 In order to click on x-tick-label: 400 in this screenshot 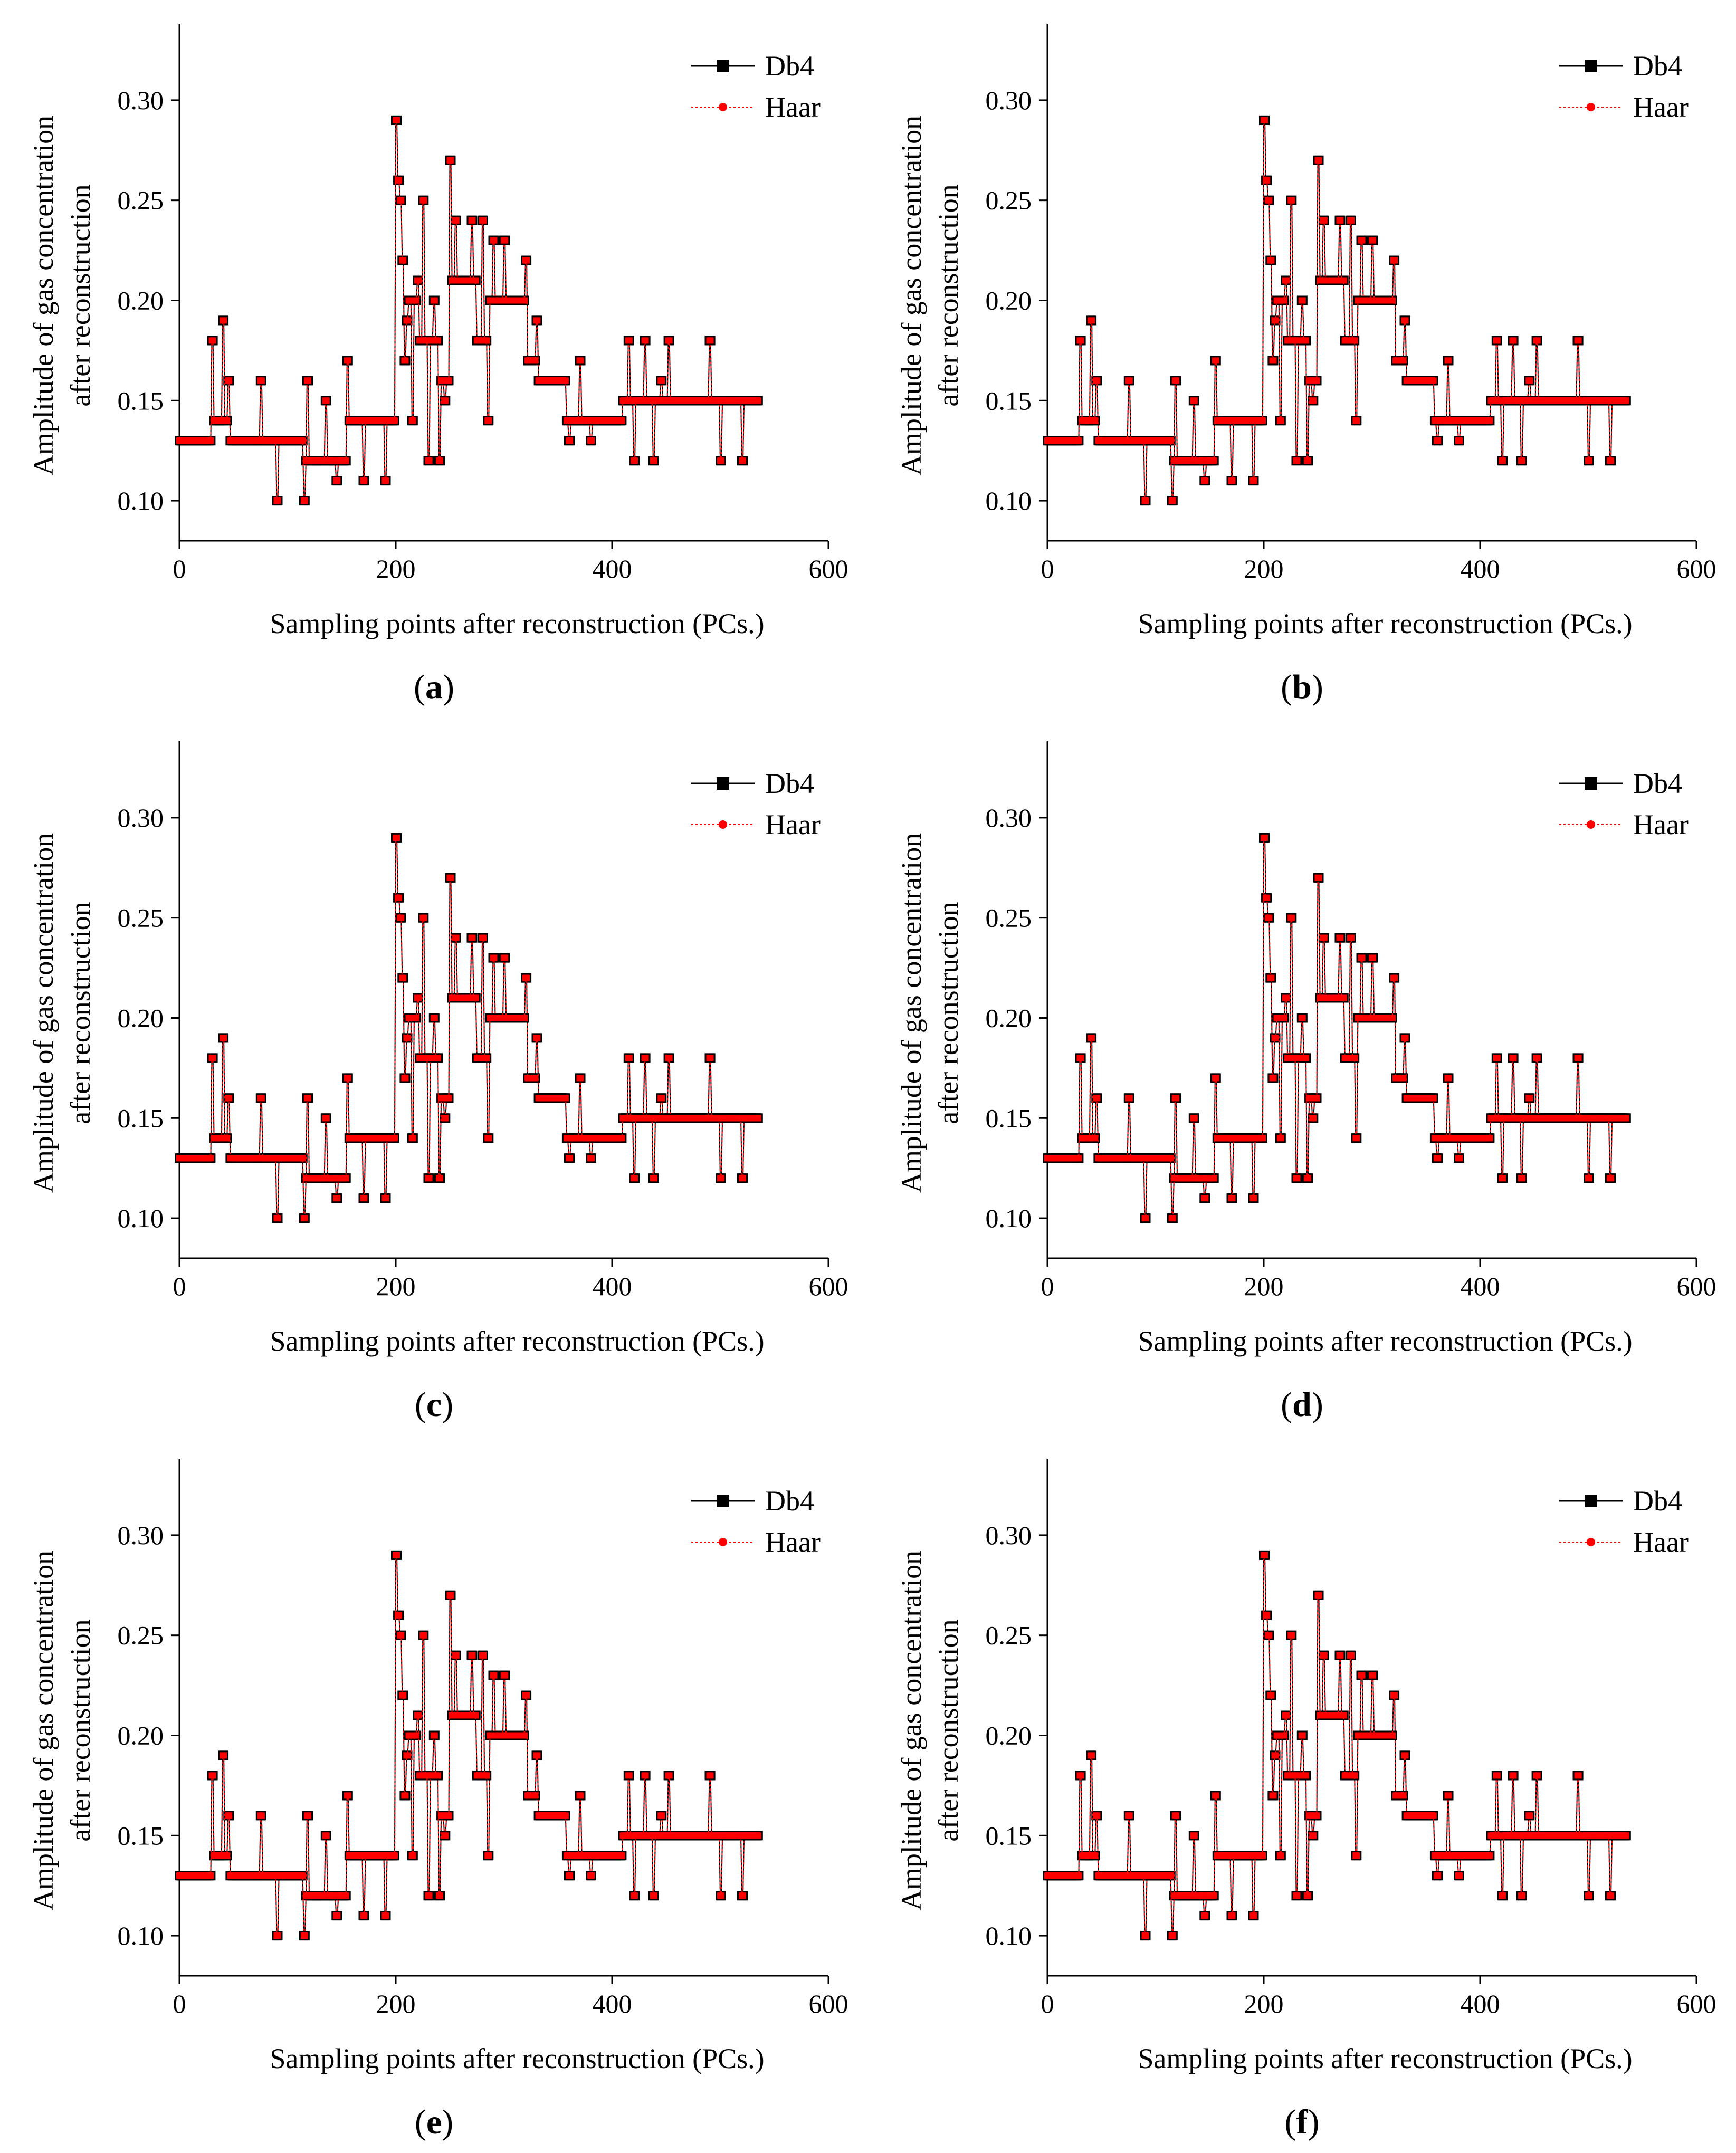, I will do `click(612, 568)`.